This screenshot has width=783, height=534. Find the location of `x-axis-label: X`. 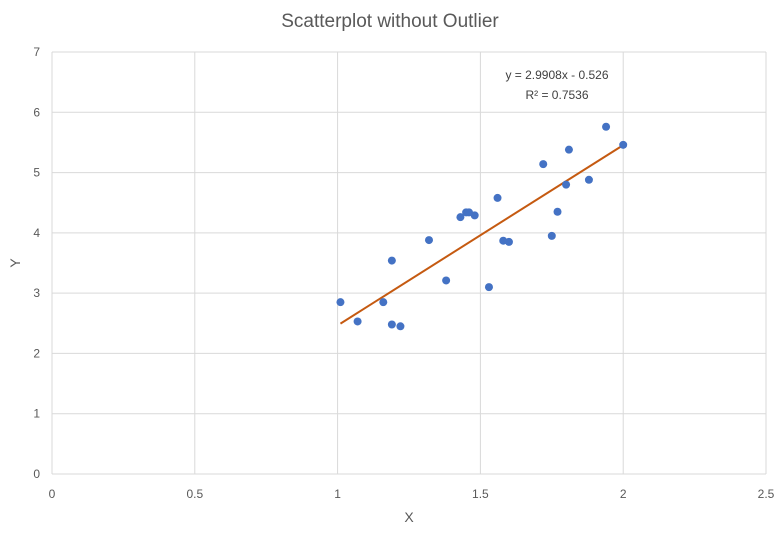

x-axis-label: X is located at coordinates (409, 517).